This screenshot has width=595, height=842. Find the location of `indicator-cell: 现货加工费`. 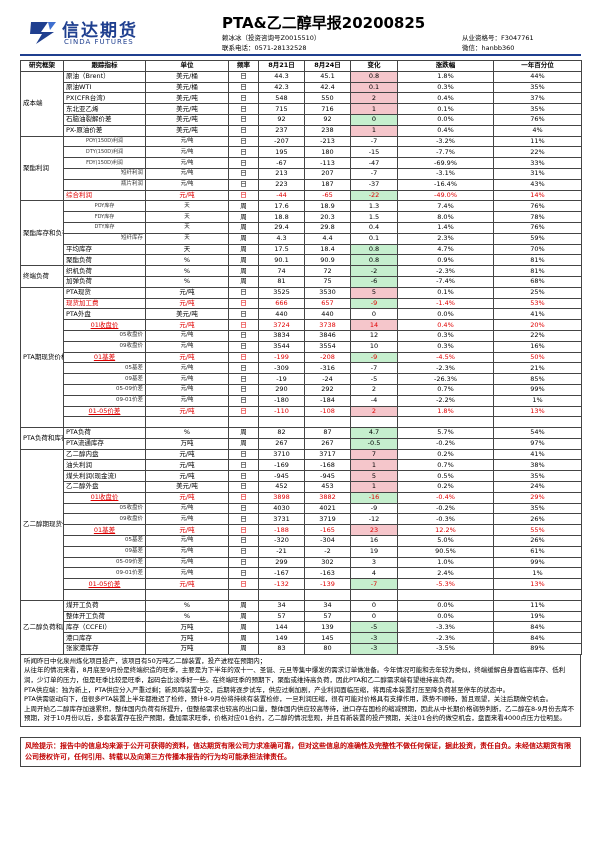

indicator-cell: 现货加工费 is located at coordinates (104, 303).